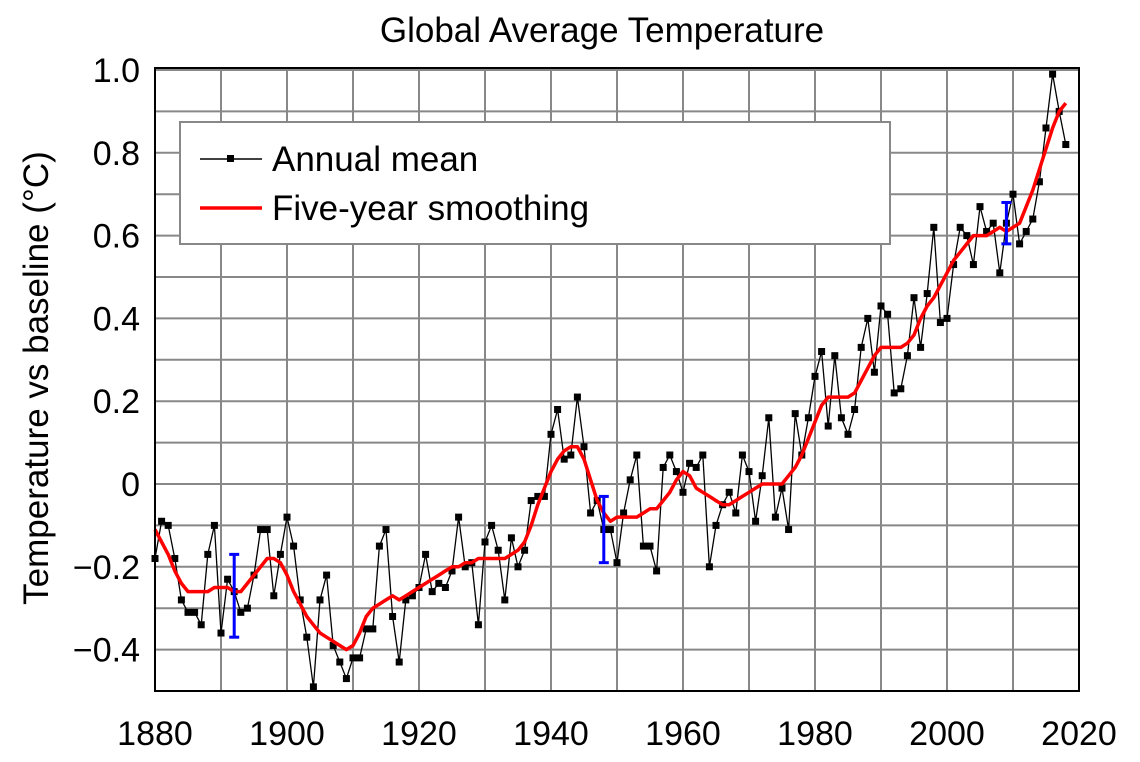  I want to click on legend: Annual mean Five-year smoothing, so click(535, 183).